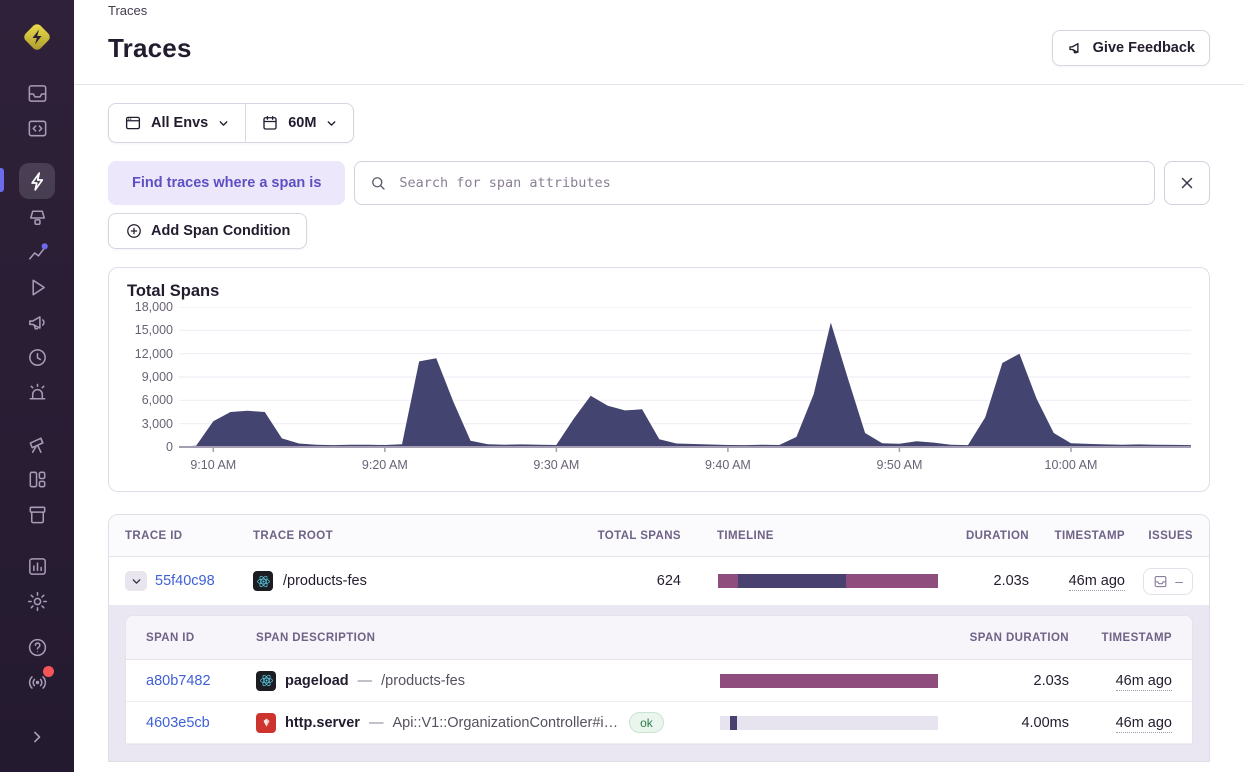 Image resolution: width=1244 pixels, height=772 pixels. I want to click on sidebar-item-insights, so click(37, 217).